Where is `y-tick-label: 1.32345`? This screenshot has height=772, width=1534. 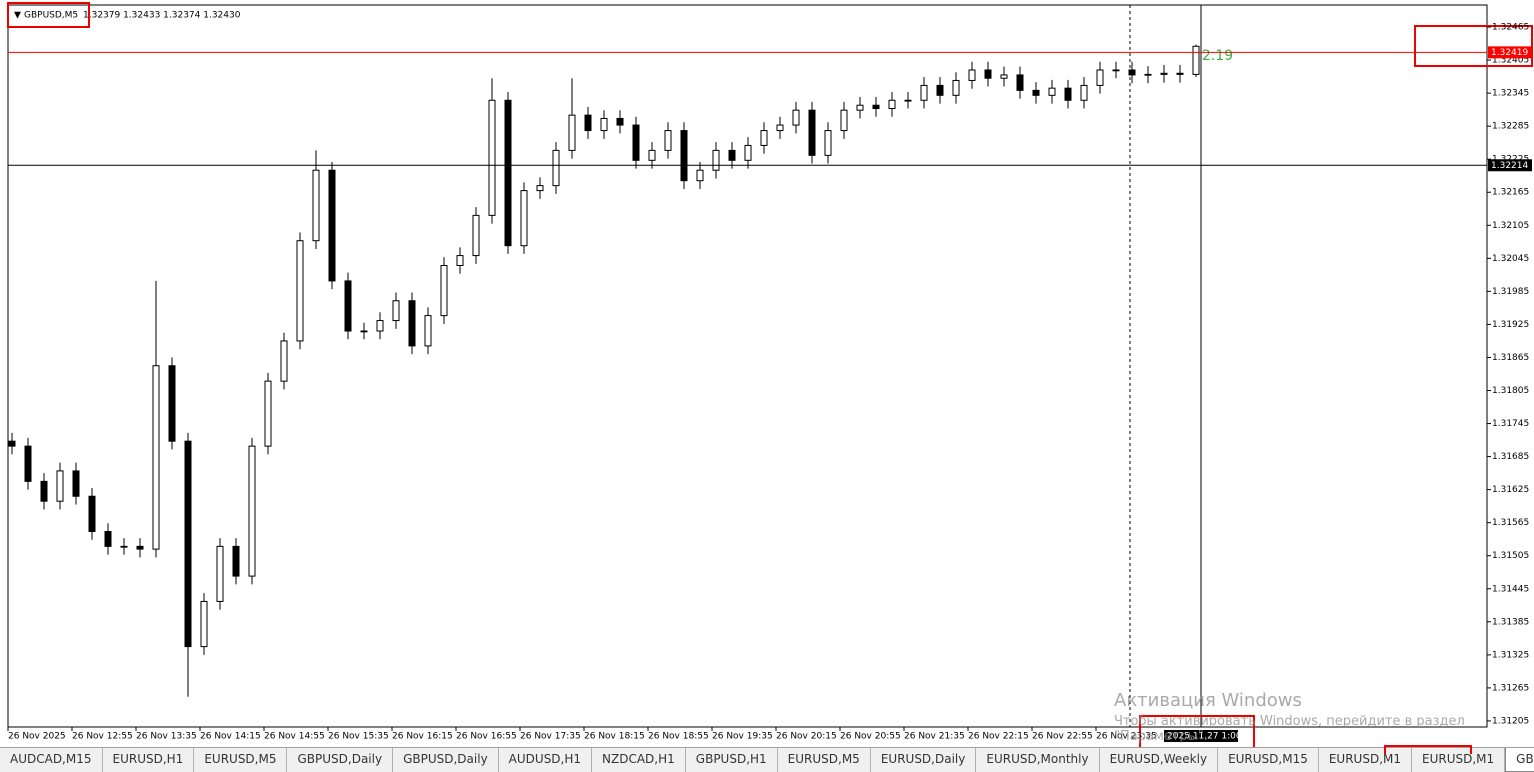
y-tick-label: 1.32345 is located at coordinates (1510, 94).